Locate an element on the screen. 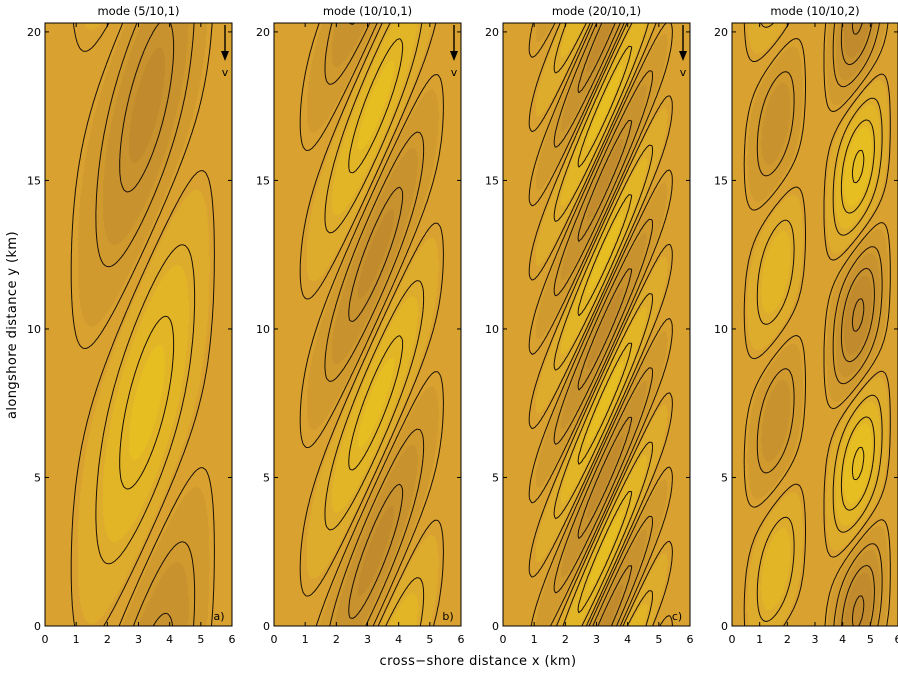 This screenshot has width=898, height=673. panel-title: mode (20/10,1) is located at coordinates (596, 11).